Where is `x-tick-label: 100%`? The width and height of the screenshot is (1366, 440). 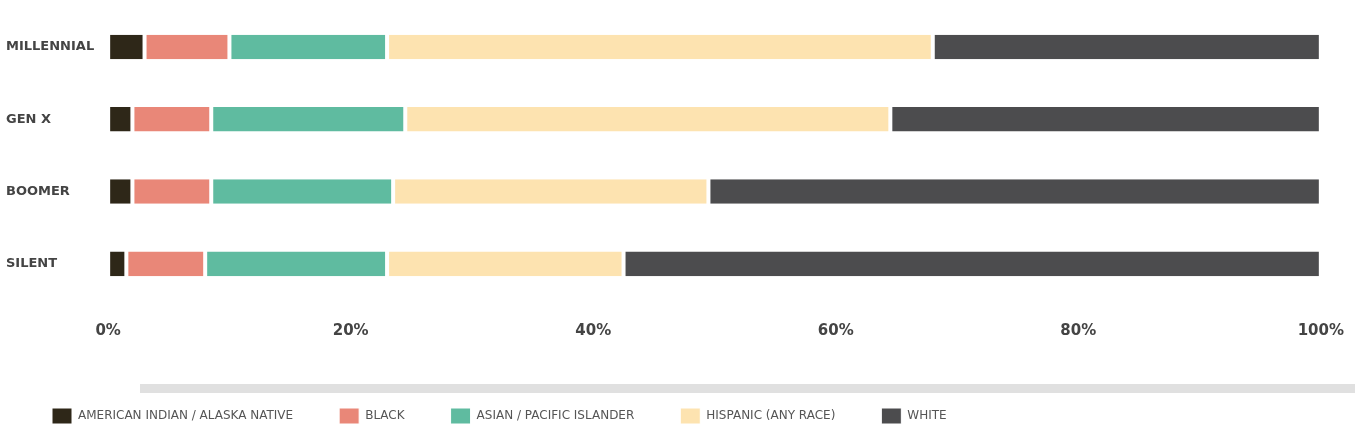
x-tick-label: 100% is located at coordinates (1320, 329).